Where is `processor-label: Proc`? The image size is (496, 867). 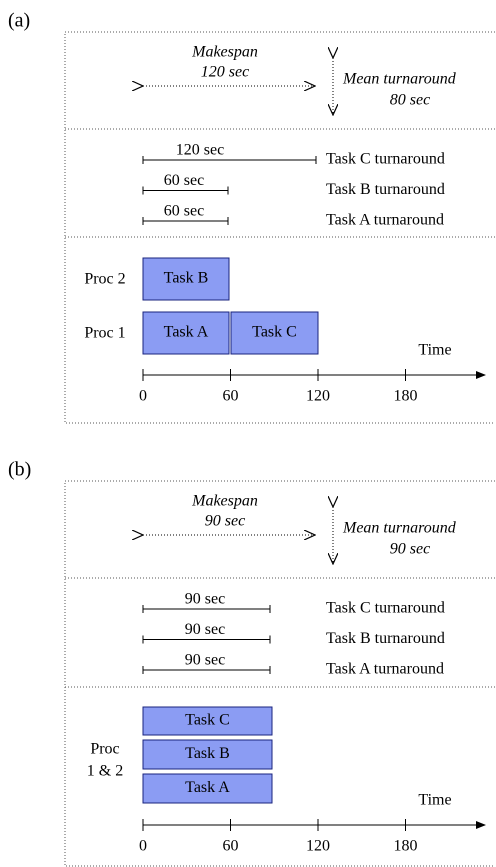
processor-label: Proc is located at coordinates (104, 749).